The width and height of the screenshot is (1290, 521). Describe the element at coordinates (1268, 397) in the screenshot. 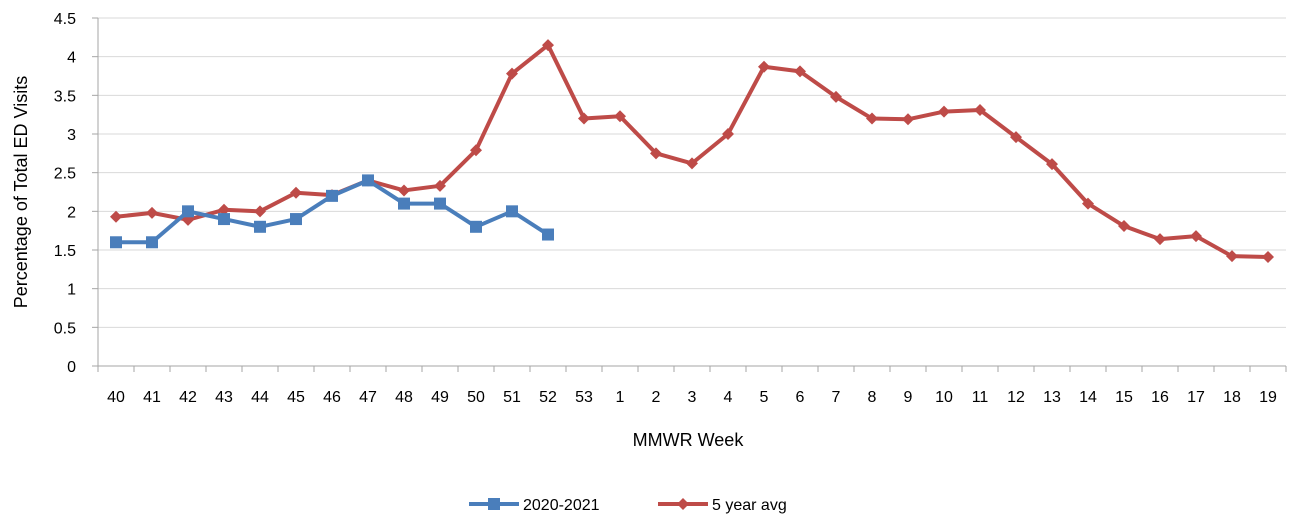

I see `x-tick-label: 19` at that location.